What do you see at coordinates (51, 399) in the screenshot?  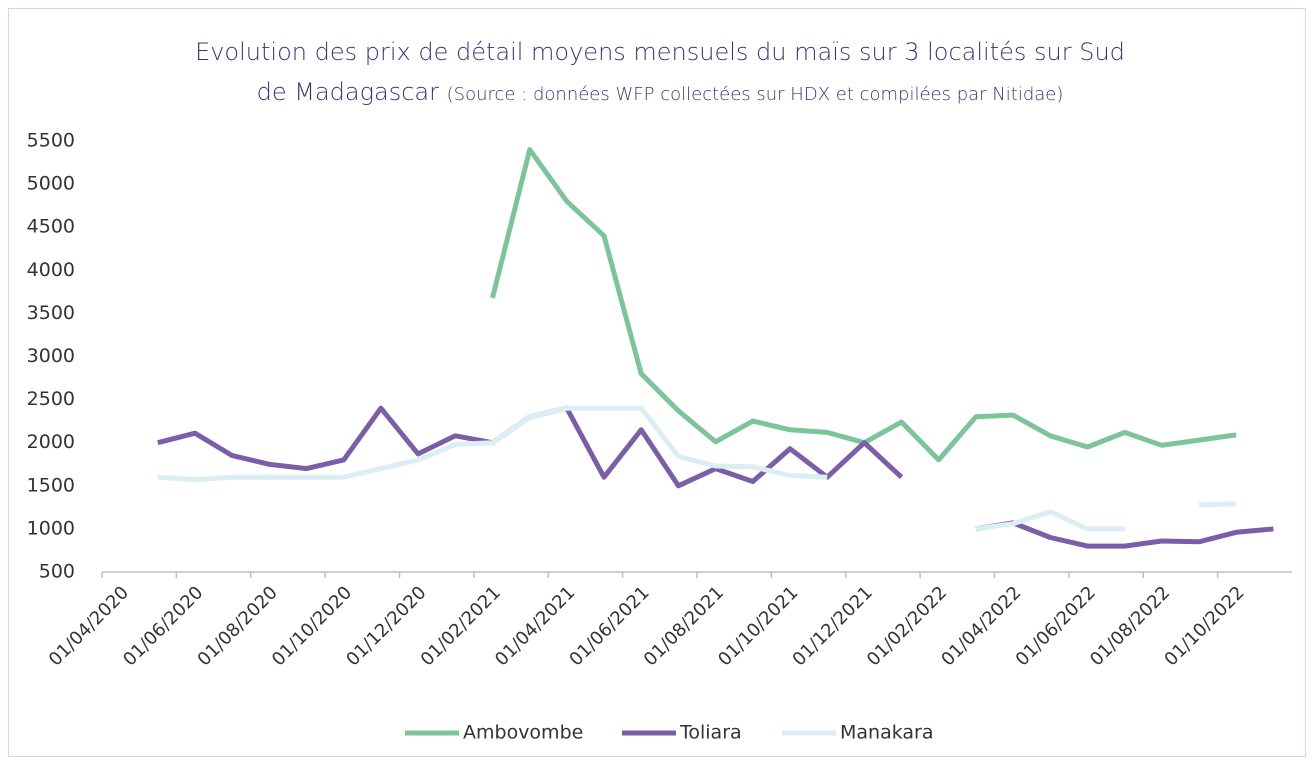 I see `y-tick-label: 2500` at bounding box center [51, 399].